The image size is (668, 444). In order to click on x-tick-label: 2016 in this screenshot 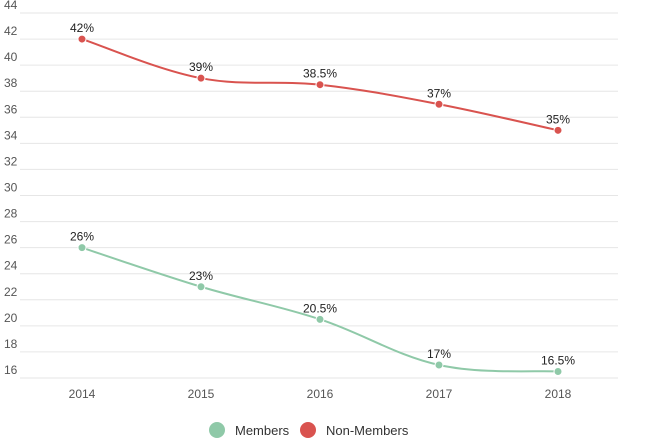, I will do `click(320, 394)`.